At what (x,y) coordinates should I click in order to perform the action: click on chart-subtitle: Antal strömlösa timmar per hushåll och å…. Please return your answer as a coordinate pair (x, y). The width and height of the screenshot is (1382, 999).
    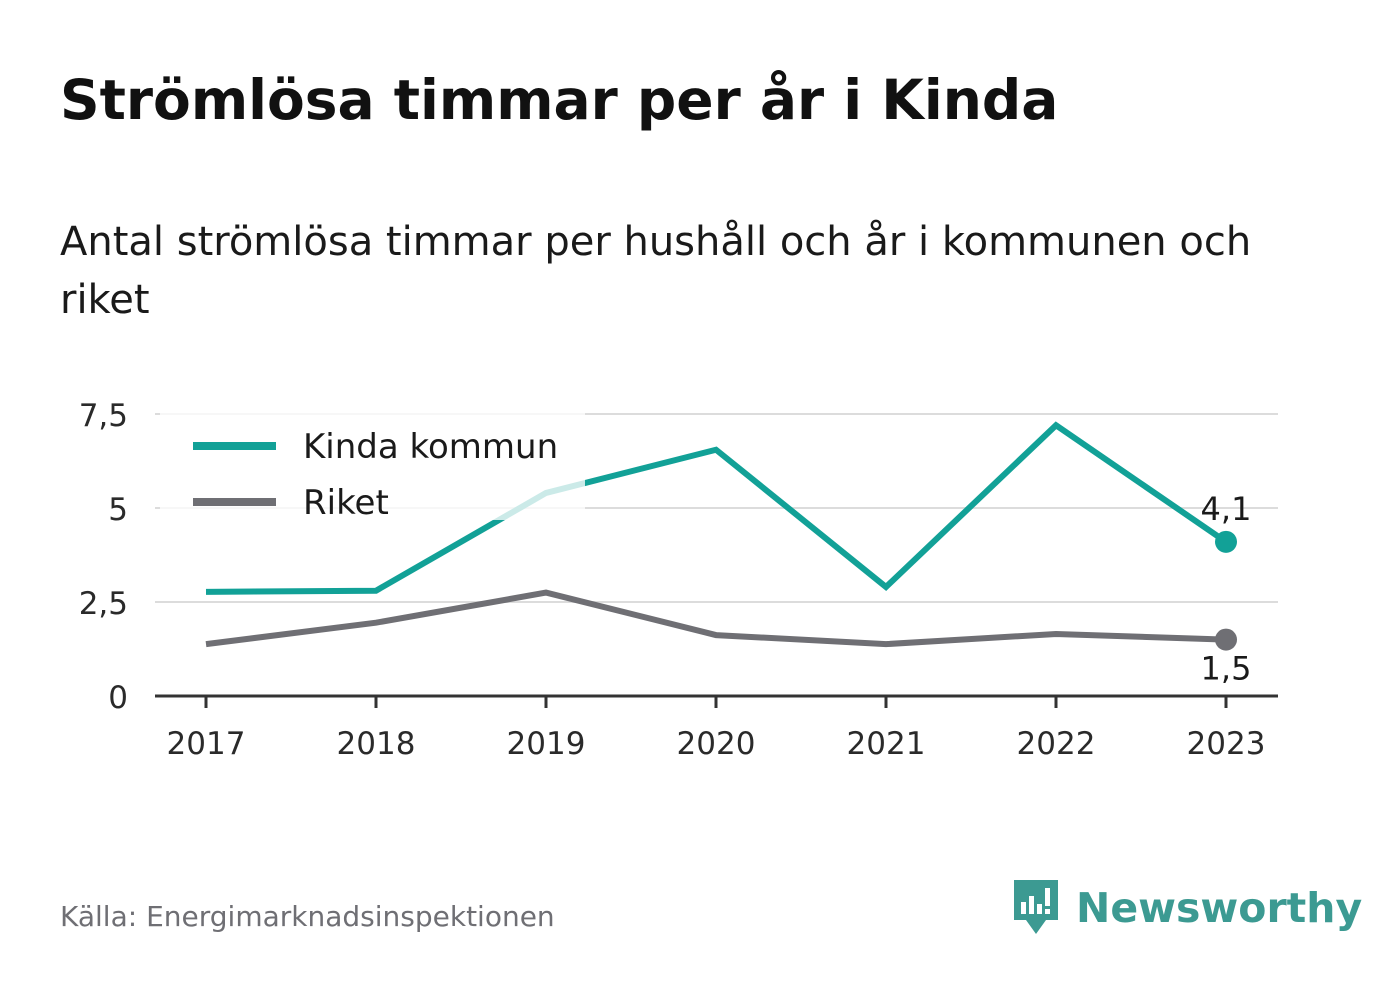
    Looking at the image, I should click on (656, 271).